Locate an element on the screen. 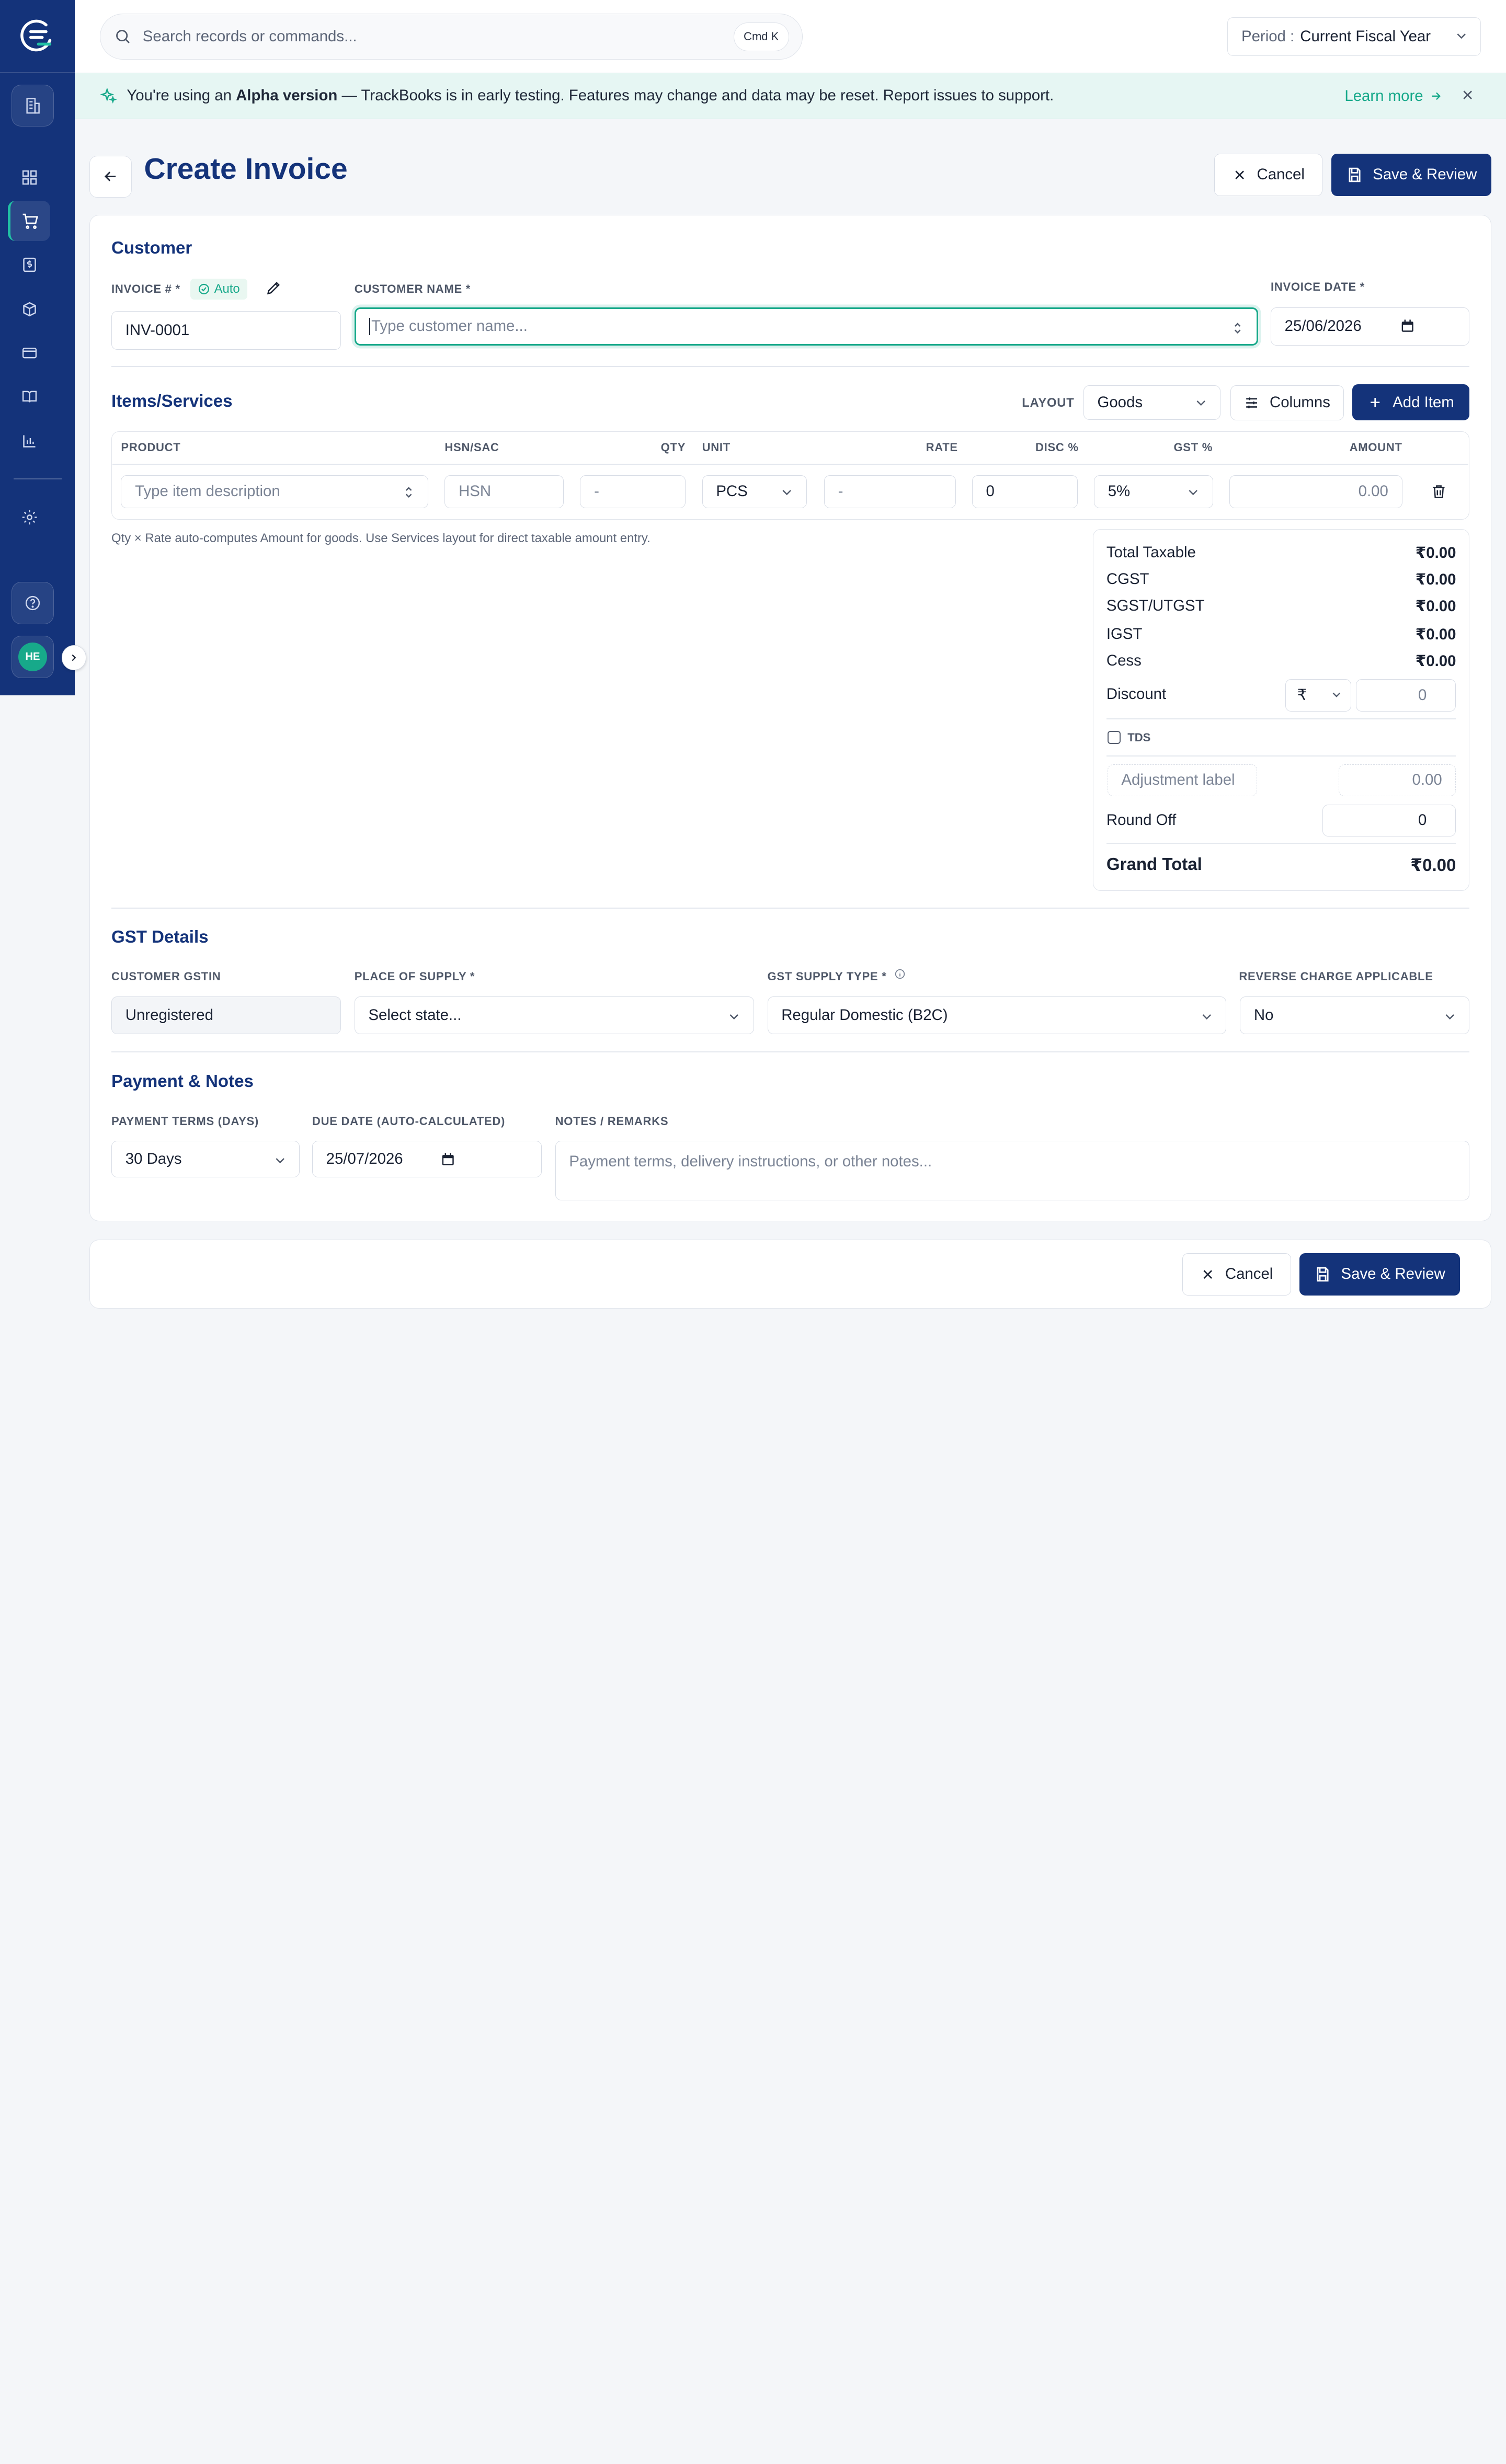 The height and width of the screenshot is (2464, 1506). layout-select: Goods is located at coordinates (1152, 402).